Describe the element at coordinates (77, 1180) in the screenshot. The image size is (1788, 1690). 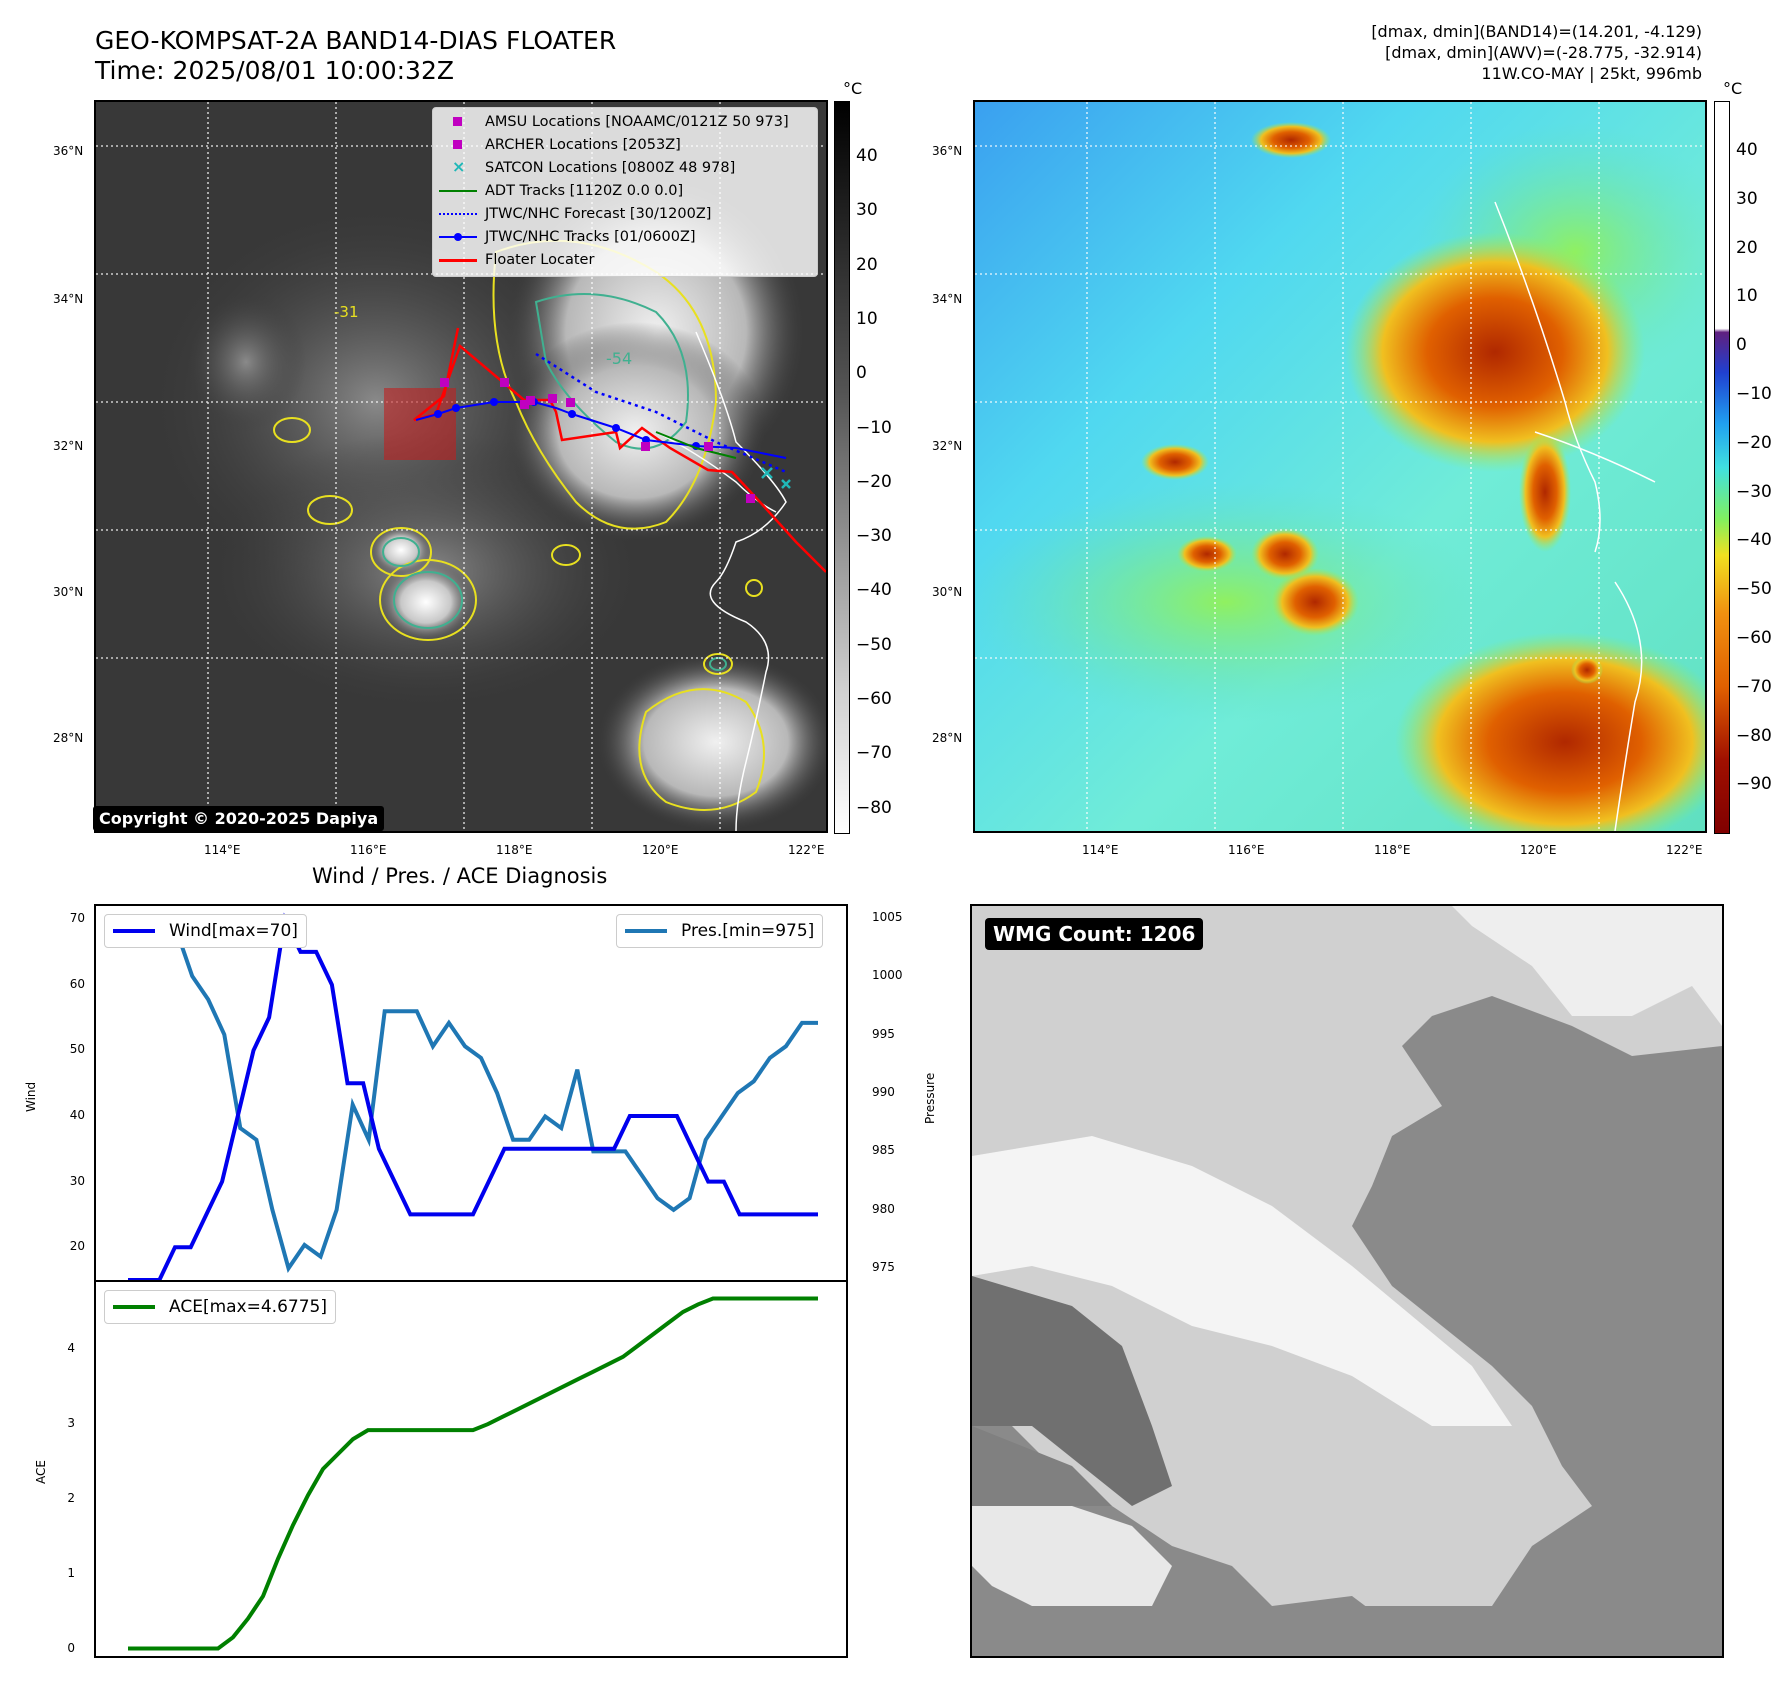
I see `axis-tick-label: 30` at that location.